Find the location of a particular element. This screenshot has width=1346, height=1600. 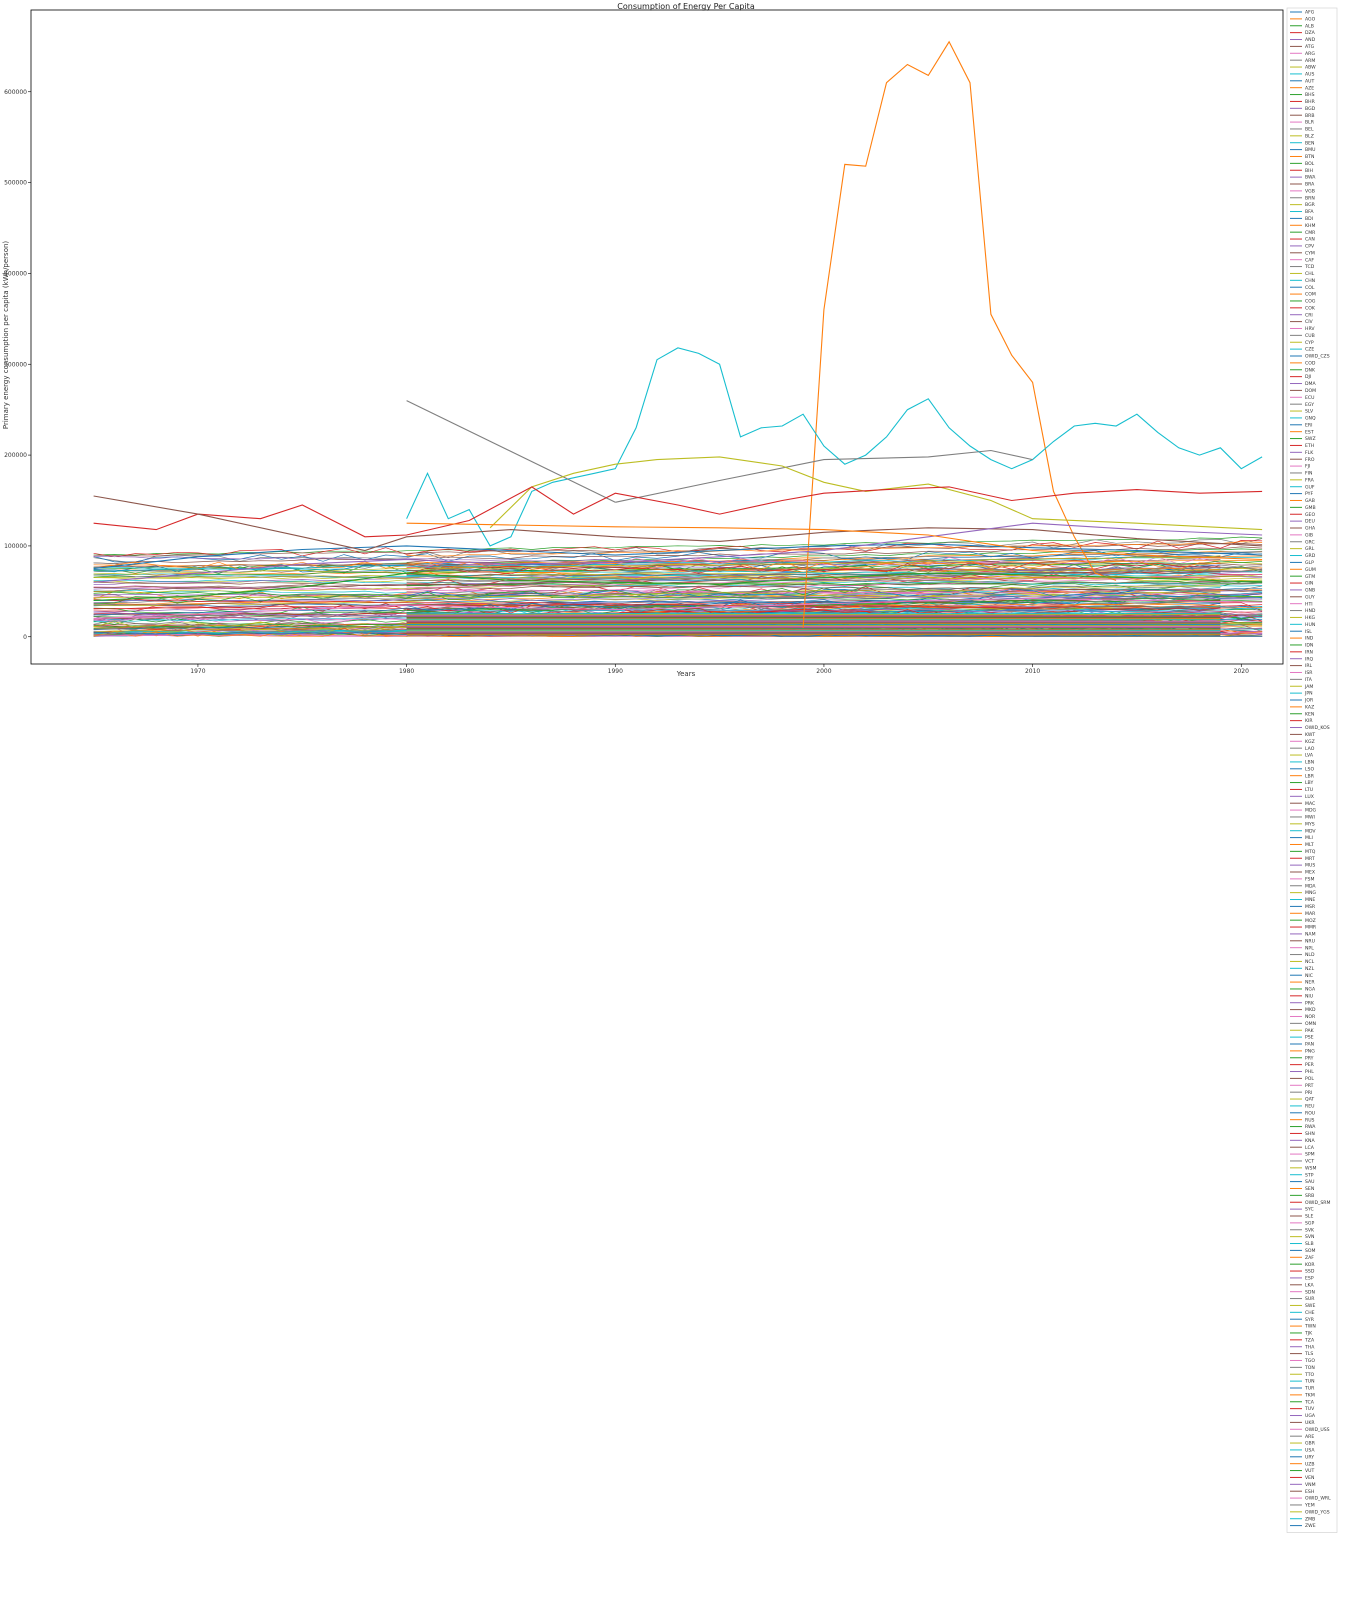

legend-entry-label: MYS is located at coordinates (1310, 824).